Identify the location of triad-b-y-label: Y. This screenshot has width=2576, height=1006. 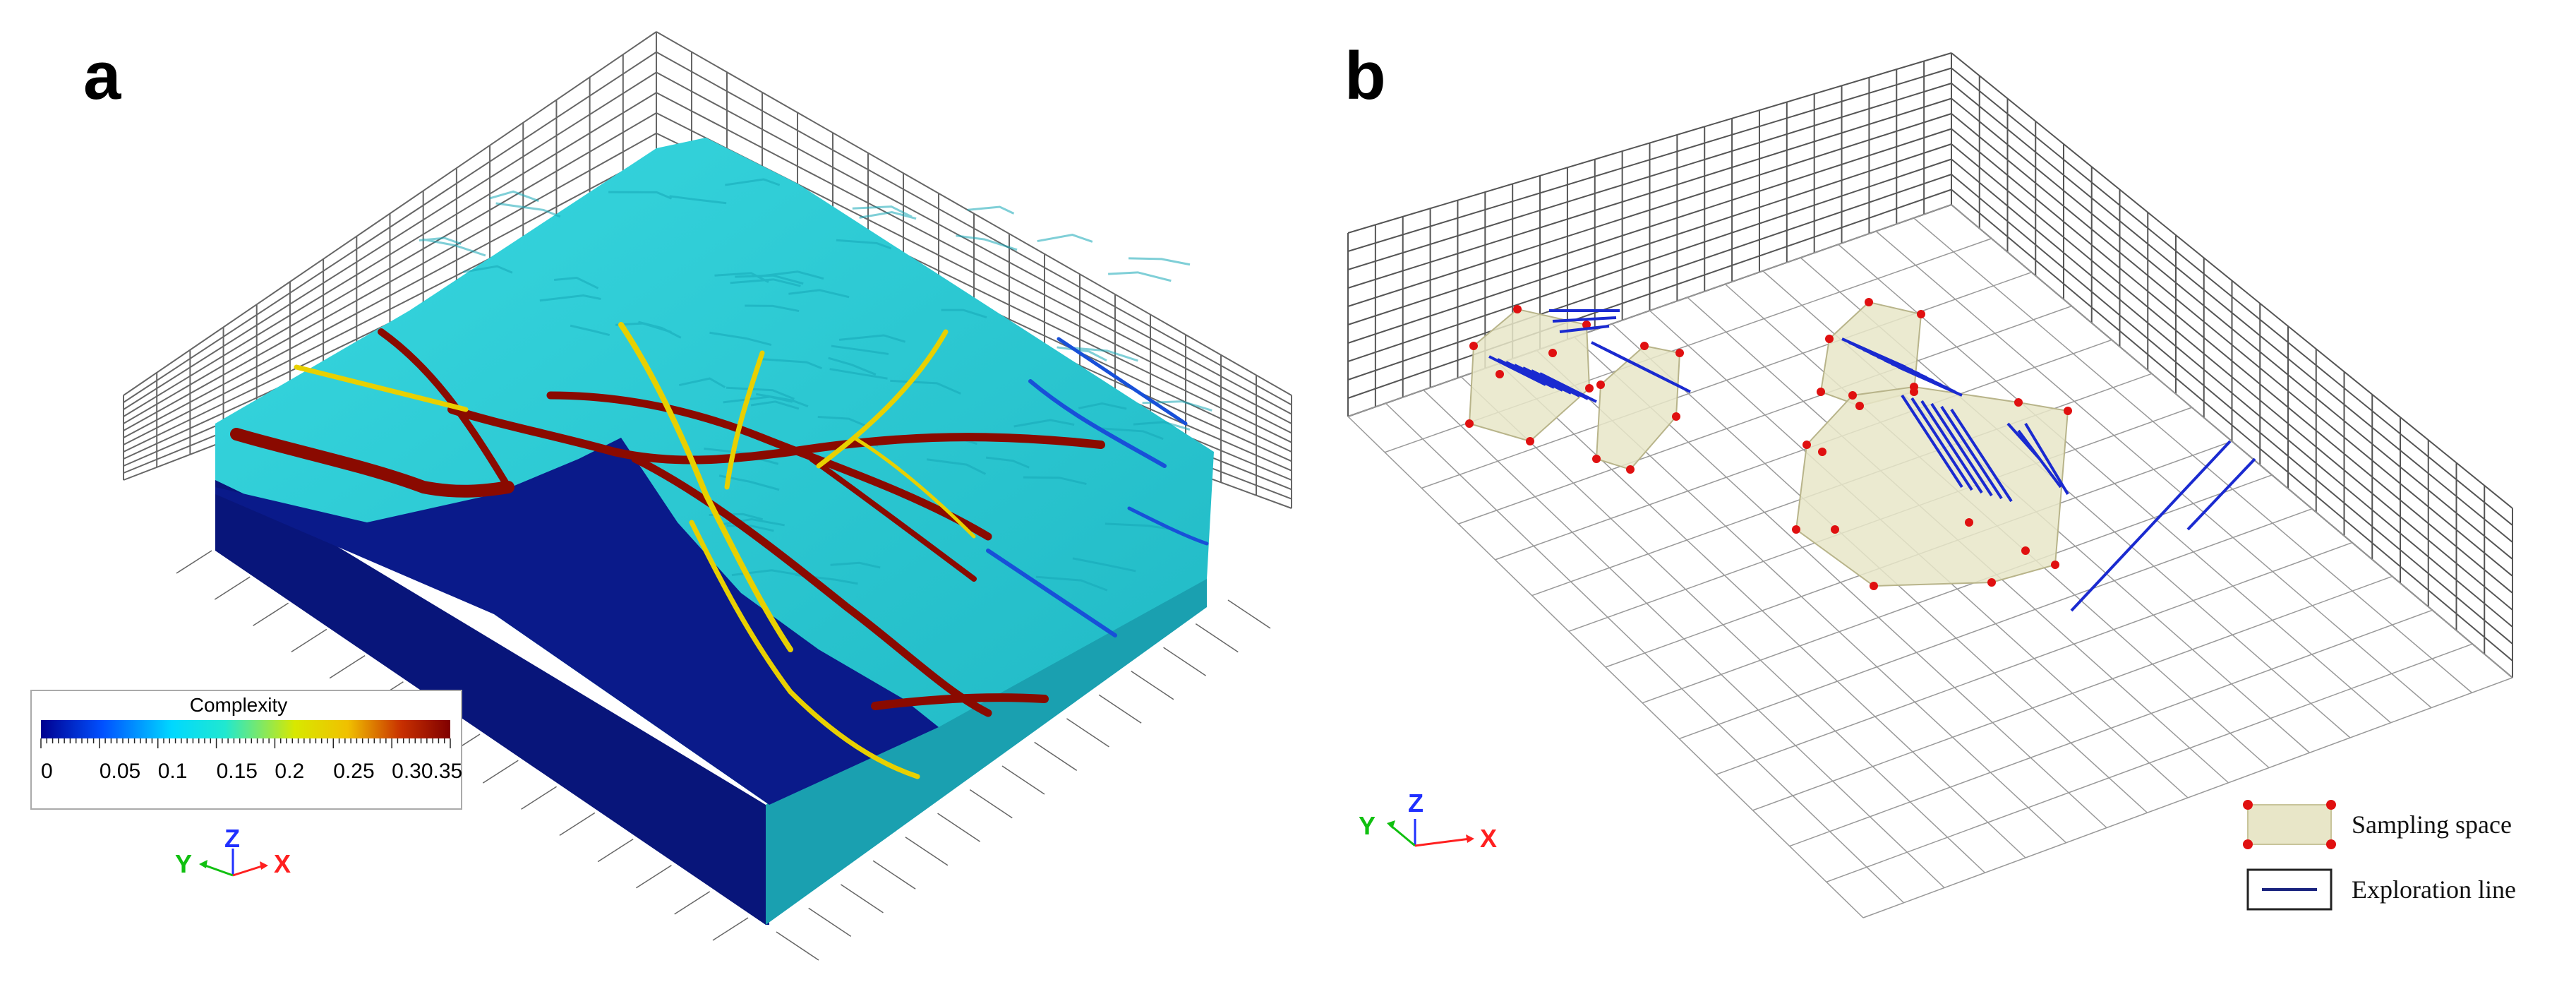
(1367, 826).